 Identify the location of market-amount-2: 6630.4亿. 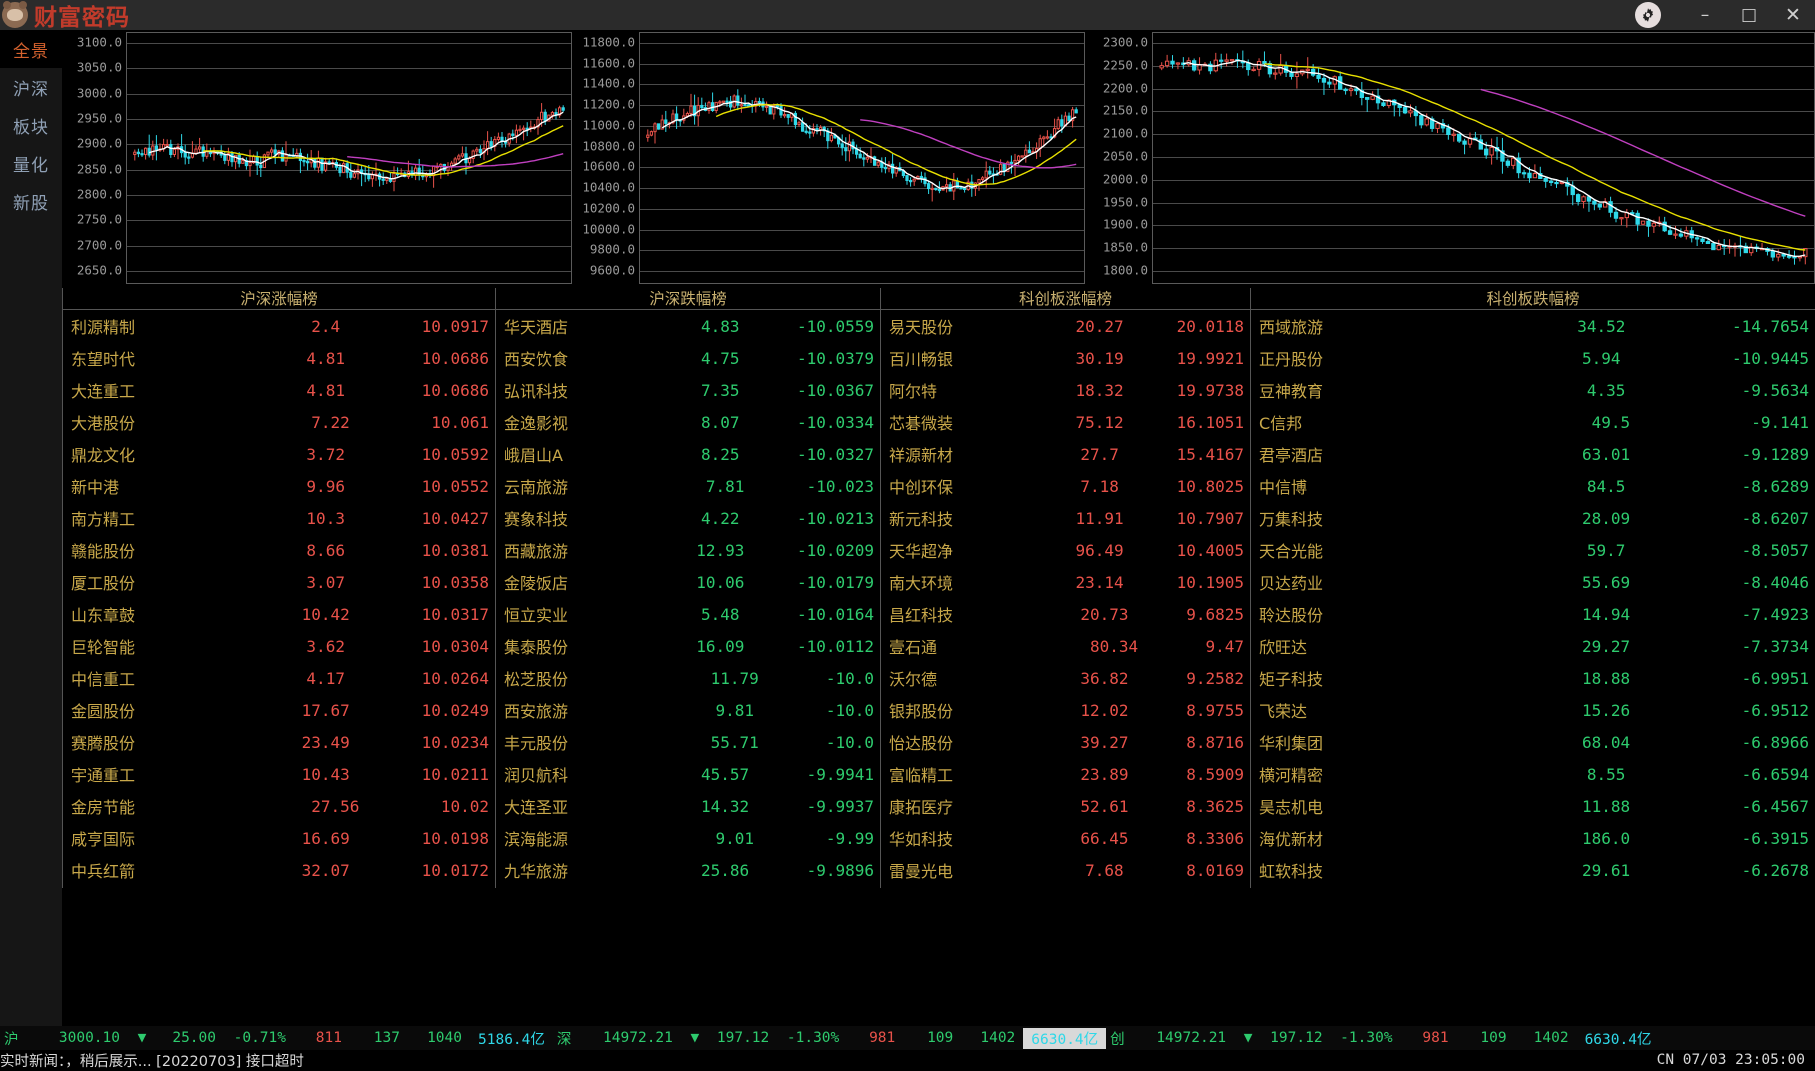
(1618, 1039).